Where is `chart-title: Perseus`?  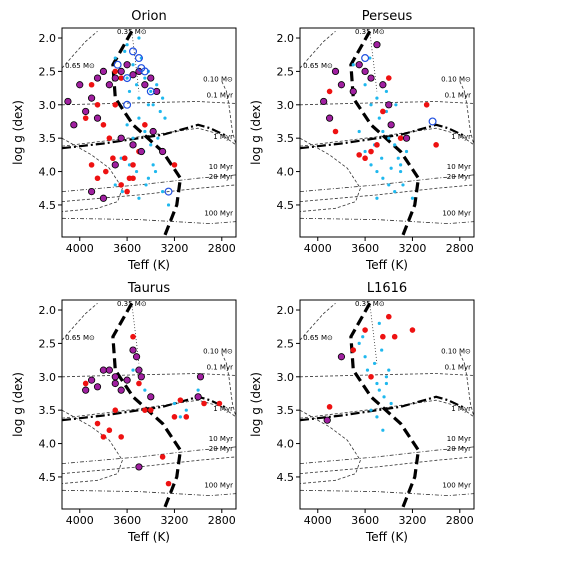
chart-title: Perseus is located at coordinates (387, 16).